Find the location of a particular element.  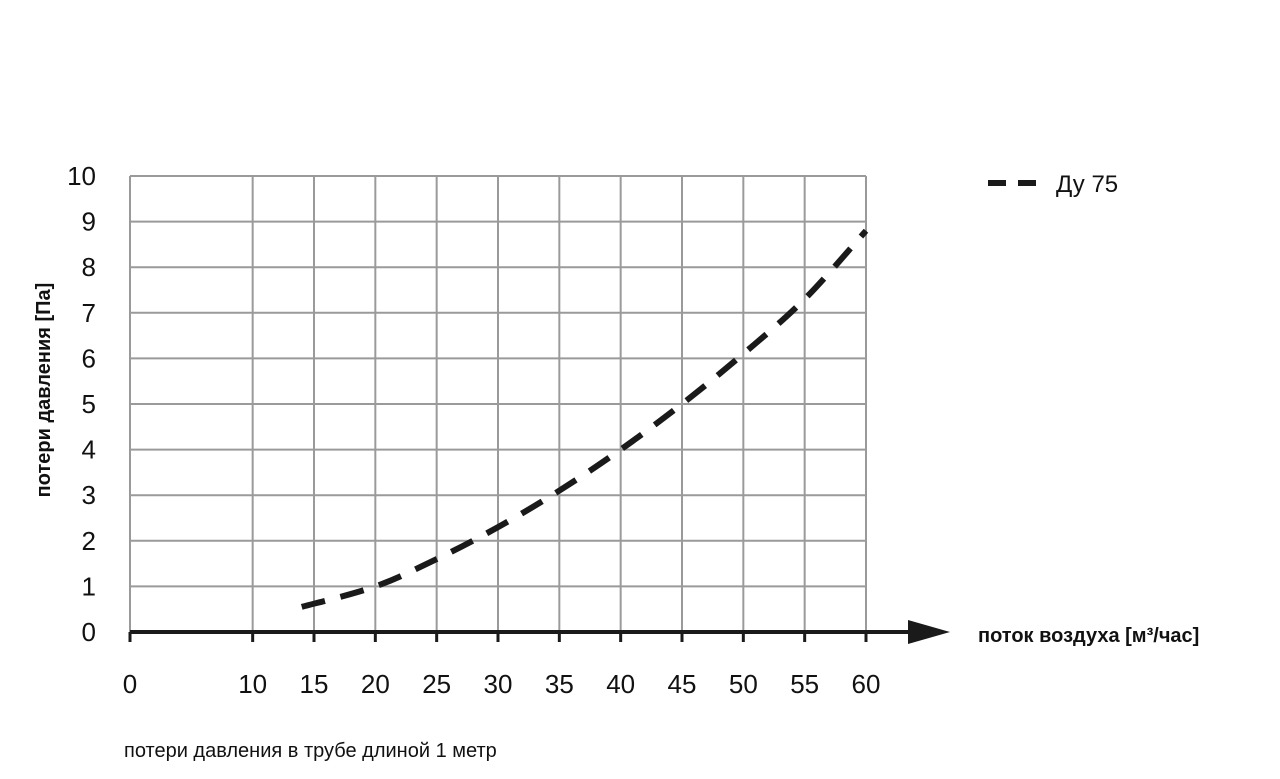

x-tick-label: 55 is located at coordinates (804, 684).